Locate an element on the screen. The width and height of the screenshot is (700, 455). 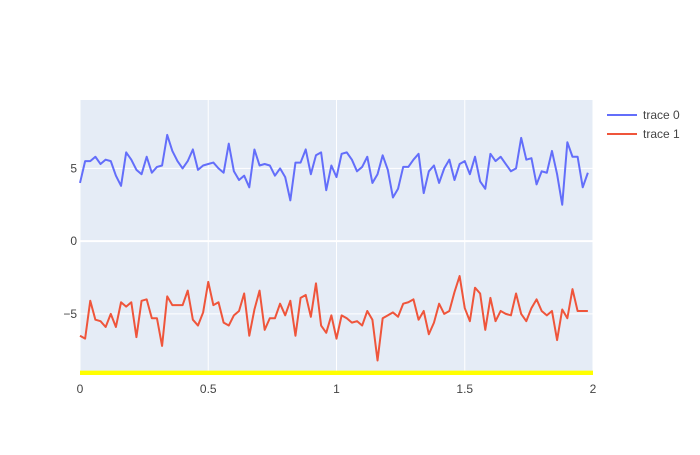
x-tick-label: 1.5 is located at coordinates (464, 389).